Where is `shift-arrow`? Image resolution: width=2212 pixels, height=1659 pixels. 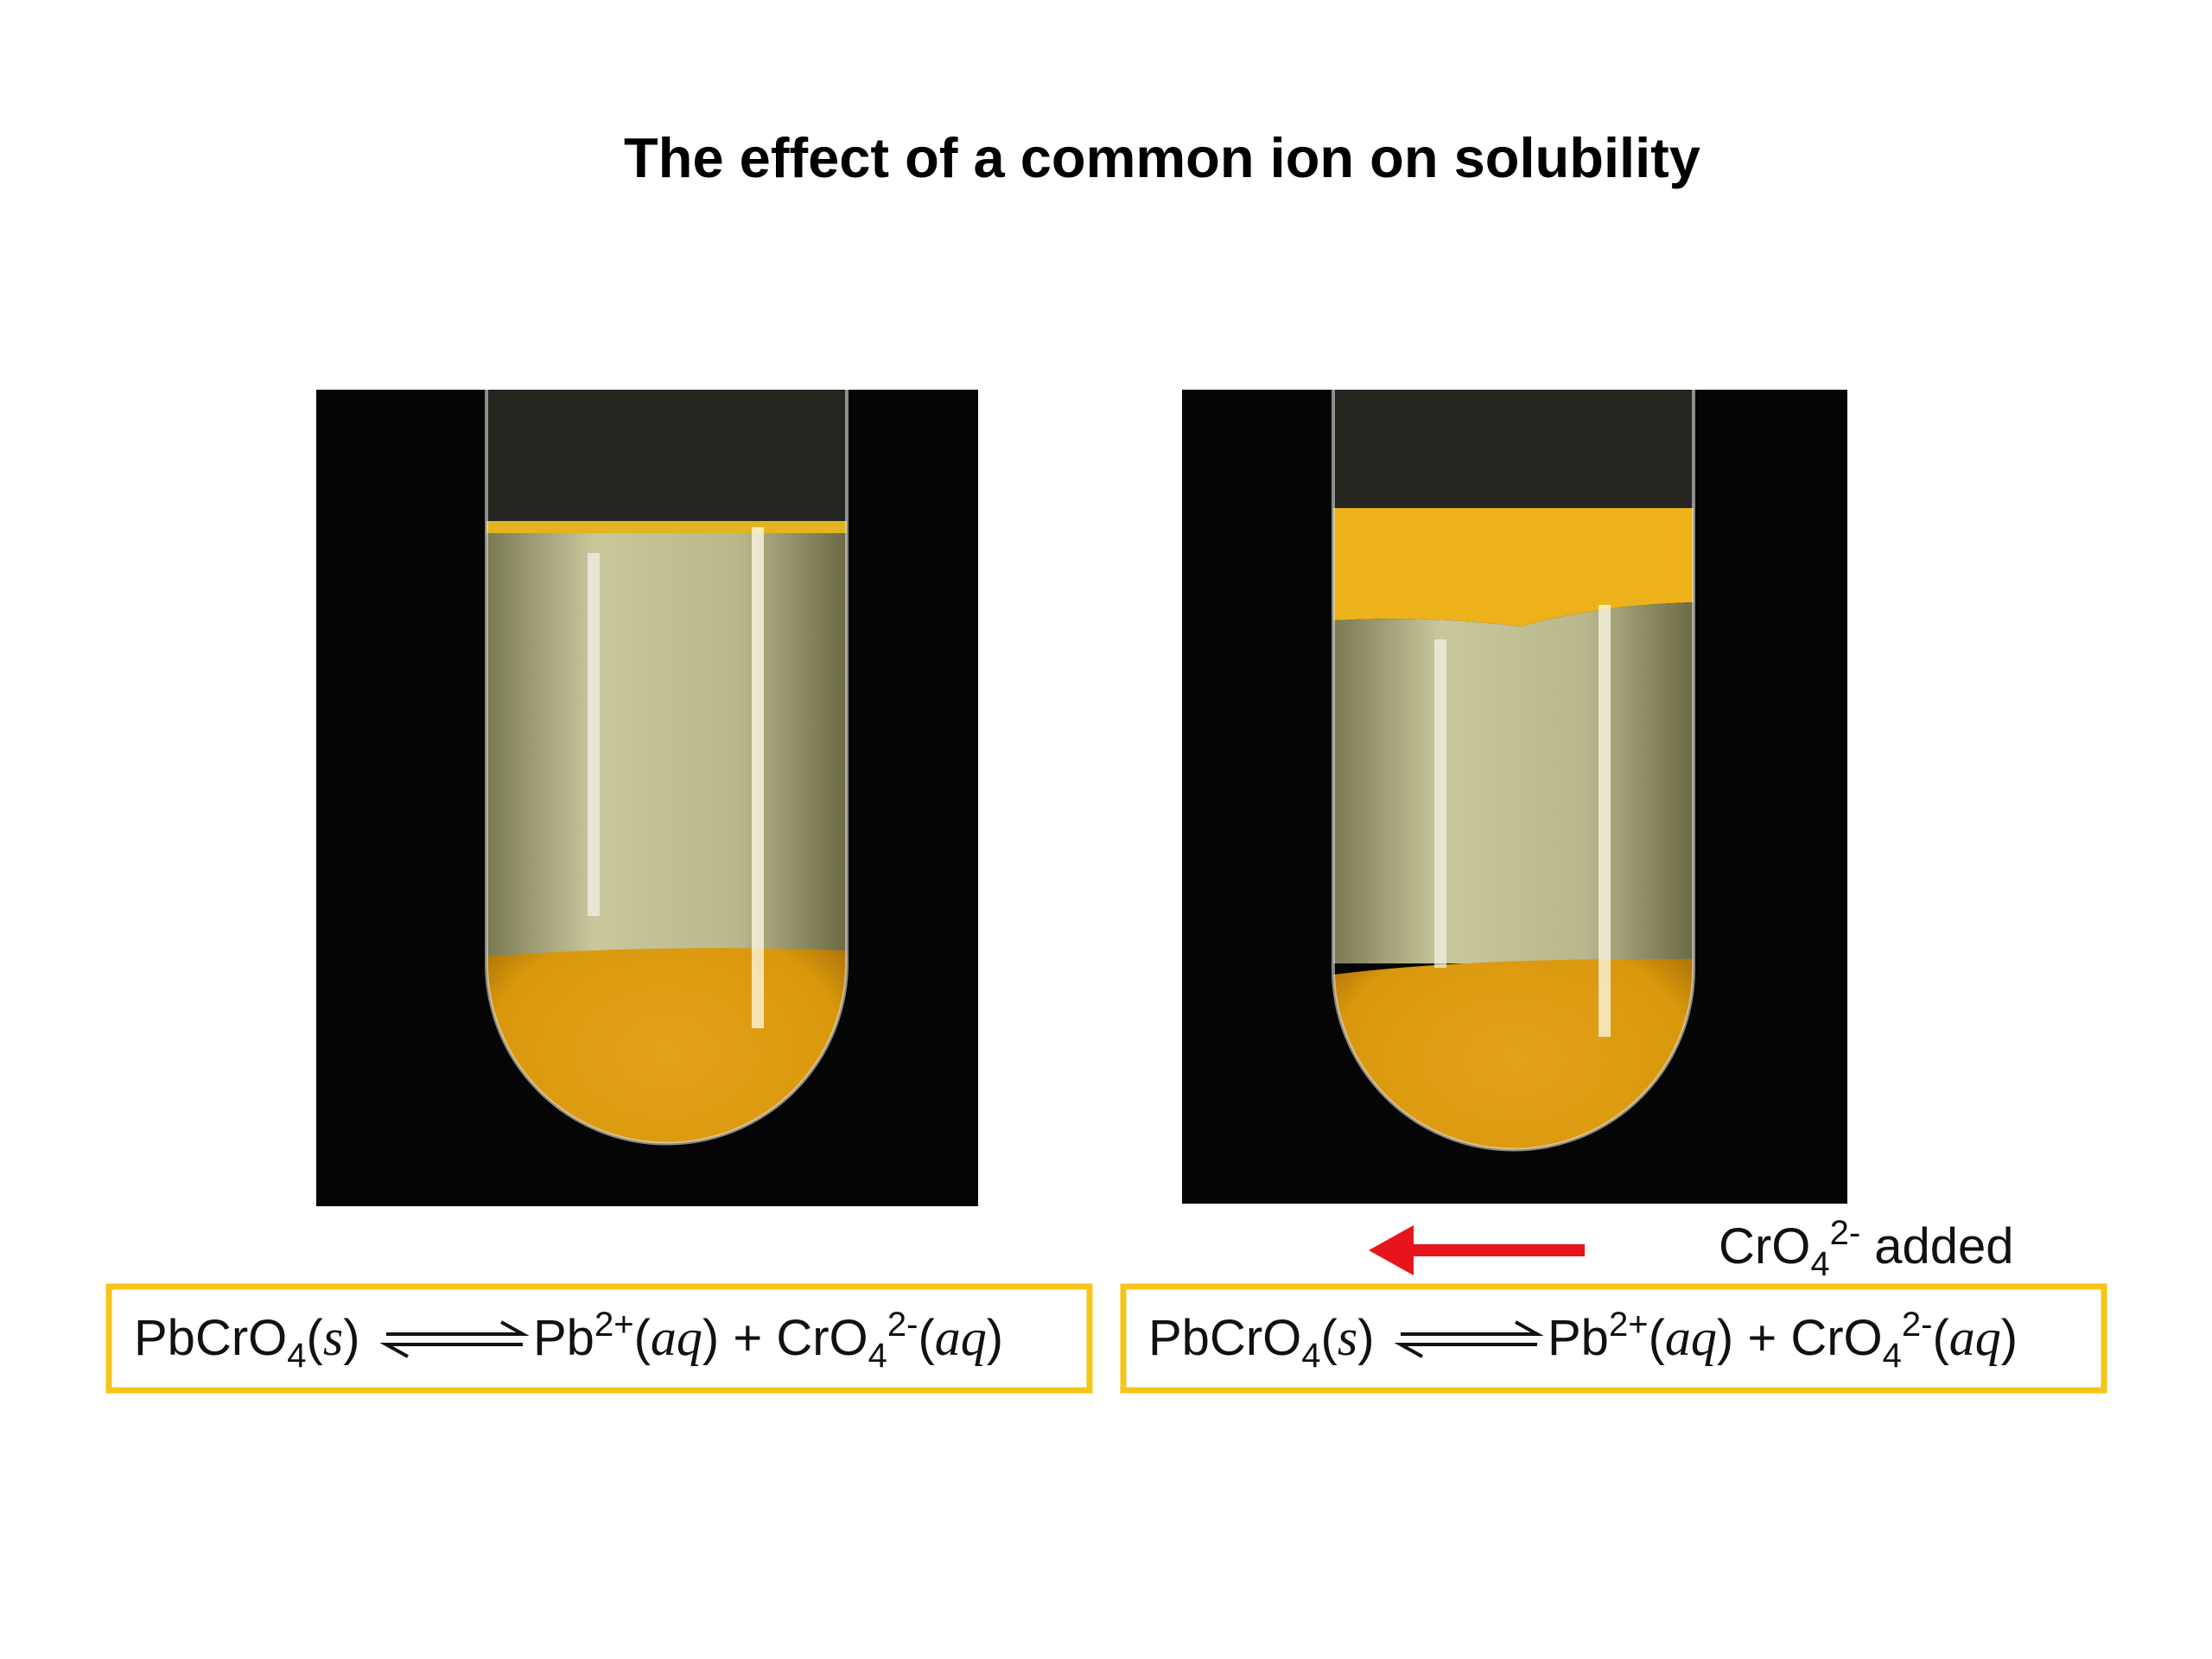
shift-arrow is located at coordinates (1477, 1250).